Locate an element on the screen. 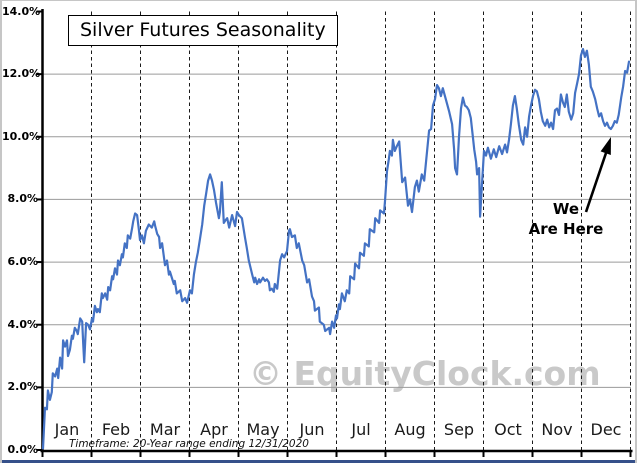  y-tick-label: 12.0% is located at coordinates (21, 74).